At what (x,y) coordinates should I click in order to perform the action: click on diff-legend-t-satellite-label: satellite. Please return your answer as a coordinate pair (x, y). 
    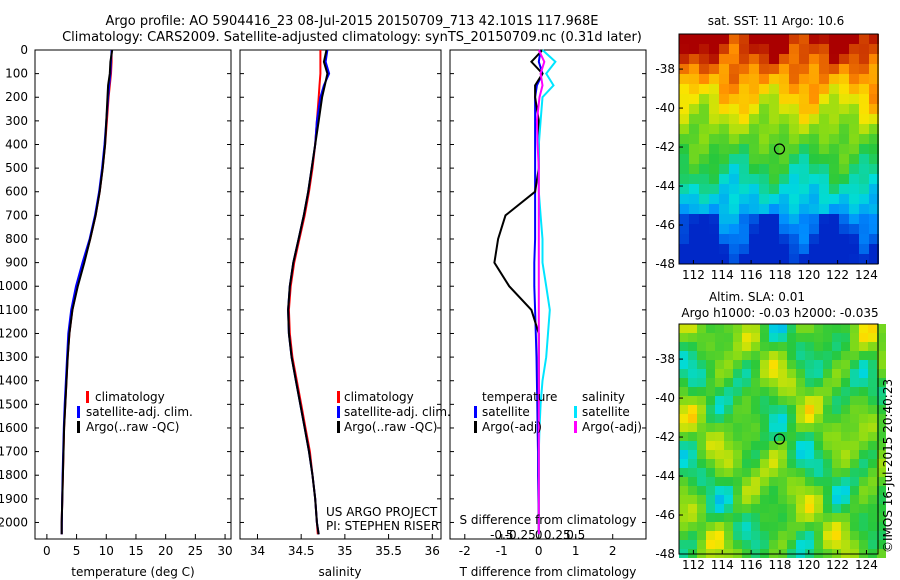
    Looking at the image, I should click on (506, 412).